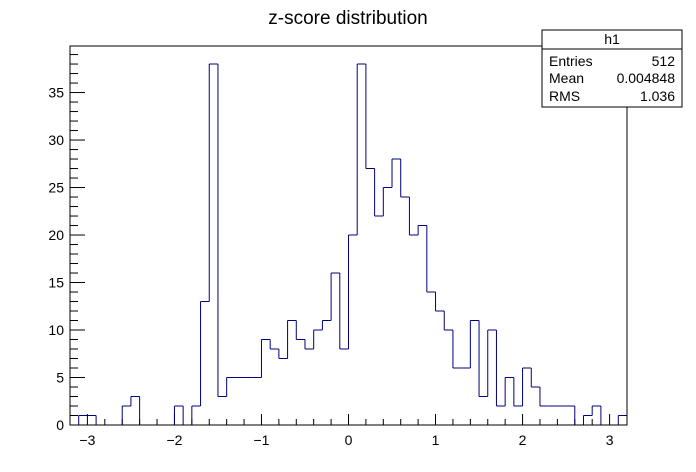 The width and height of the screenshot is (696, 472). I want to click on stats-entries-label: Entries, so click(571, 61).